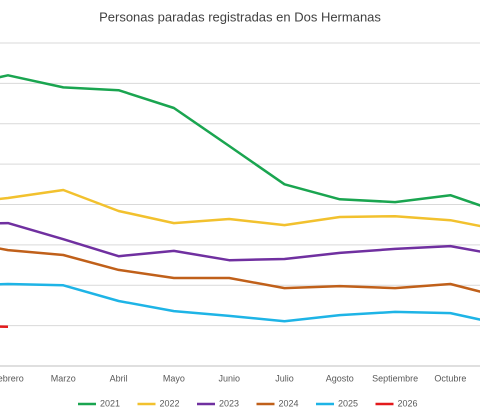 The width and height of the screenshot is (480, 420). What do you see at coordinates (110, 403) in the screenshot?
I see `legend-label: 2021` at bounding box center [110, 403].